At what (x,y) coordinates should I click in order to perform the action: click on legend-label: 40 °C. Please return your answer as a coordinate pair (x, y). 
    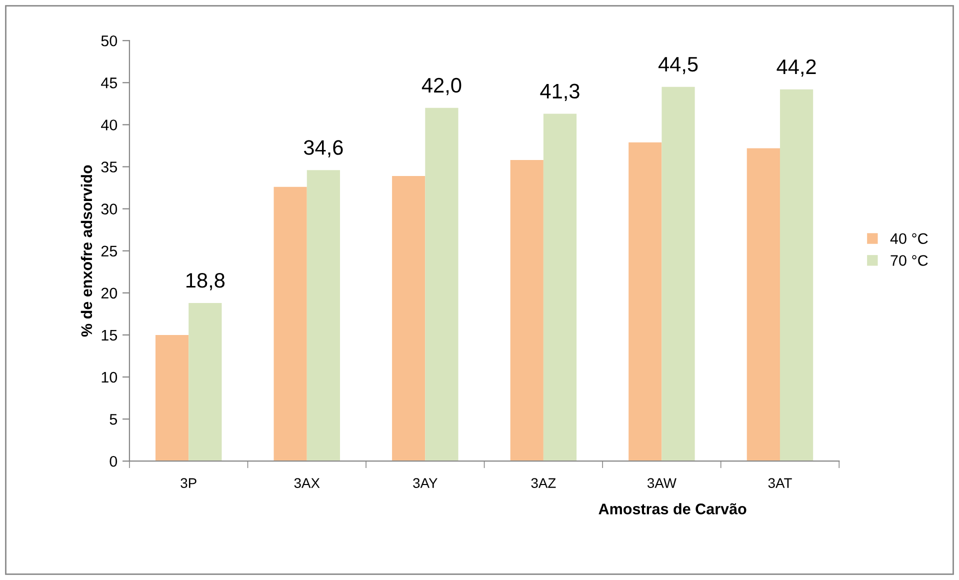
    Looking at the image, I should click on (909, 238).